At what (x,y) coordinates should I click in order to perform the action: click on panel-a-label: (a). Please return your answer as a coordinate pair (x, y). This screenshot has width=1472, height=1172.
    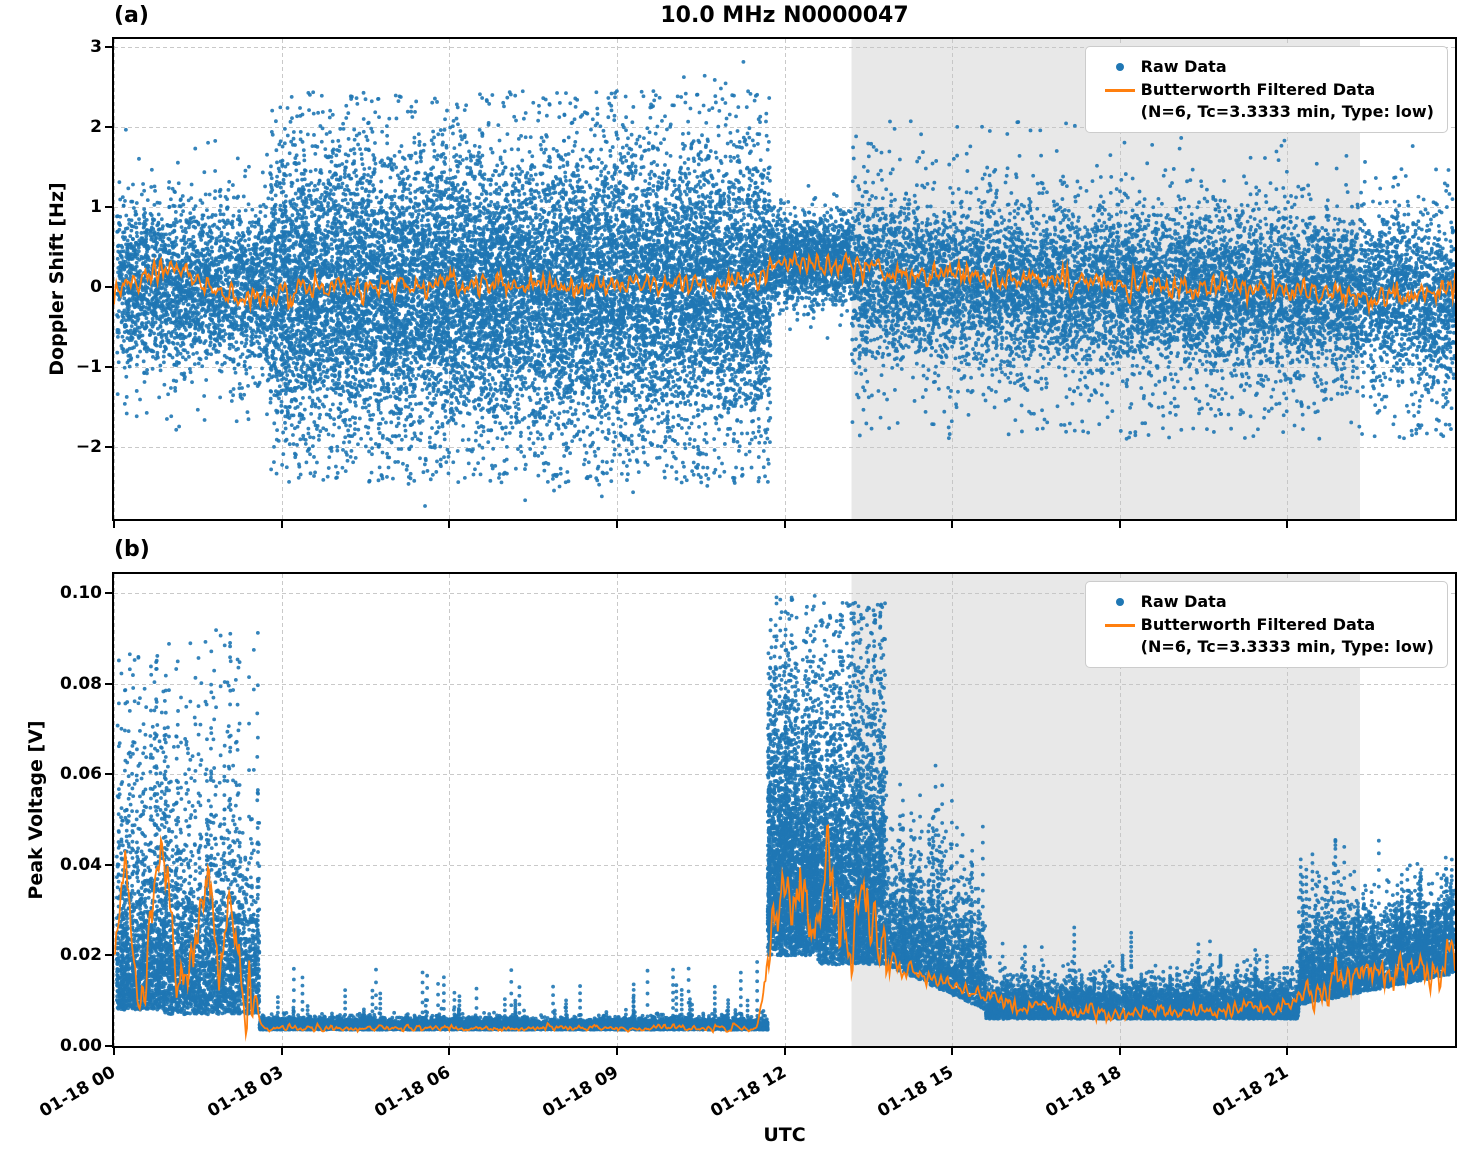
    Looking at the image, I should click on (131, 15).